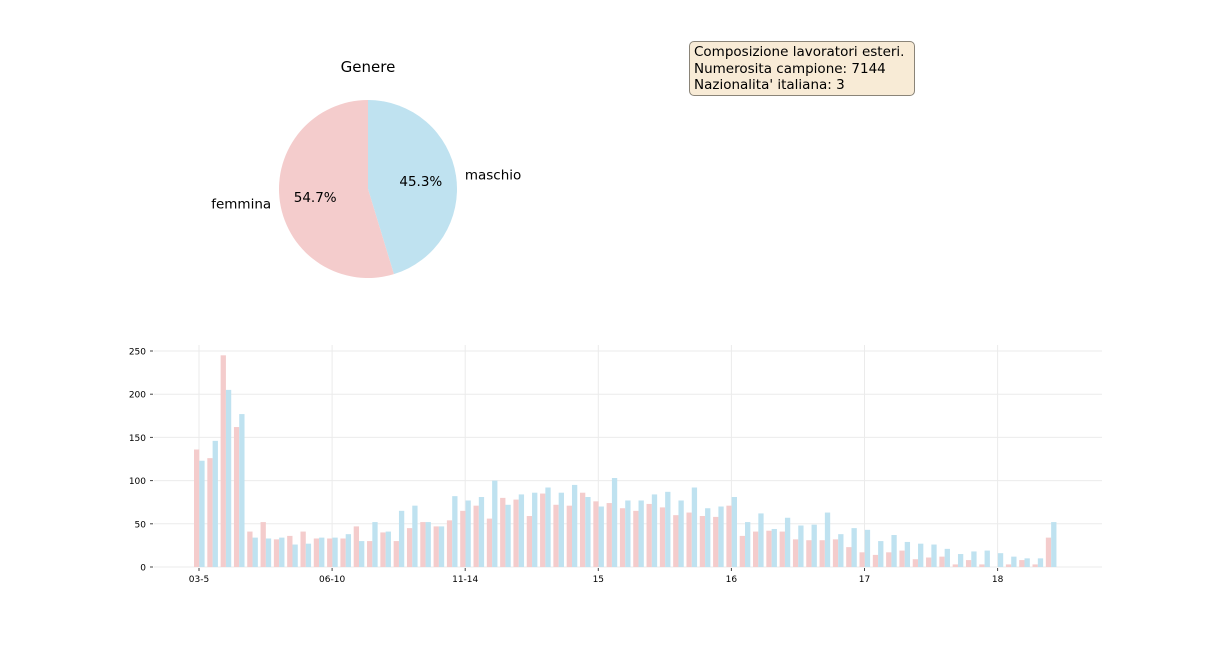 The height and width of the screenshot is (648, 1224). Describe the element at coordinates (732, 580) in the screenshot. I see `x-tick-label: 16` at that location.